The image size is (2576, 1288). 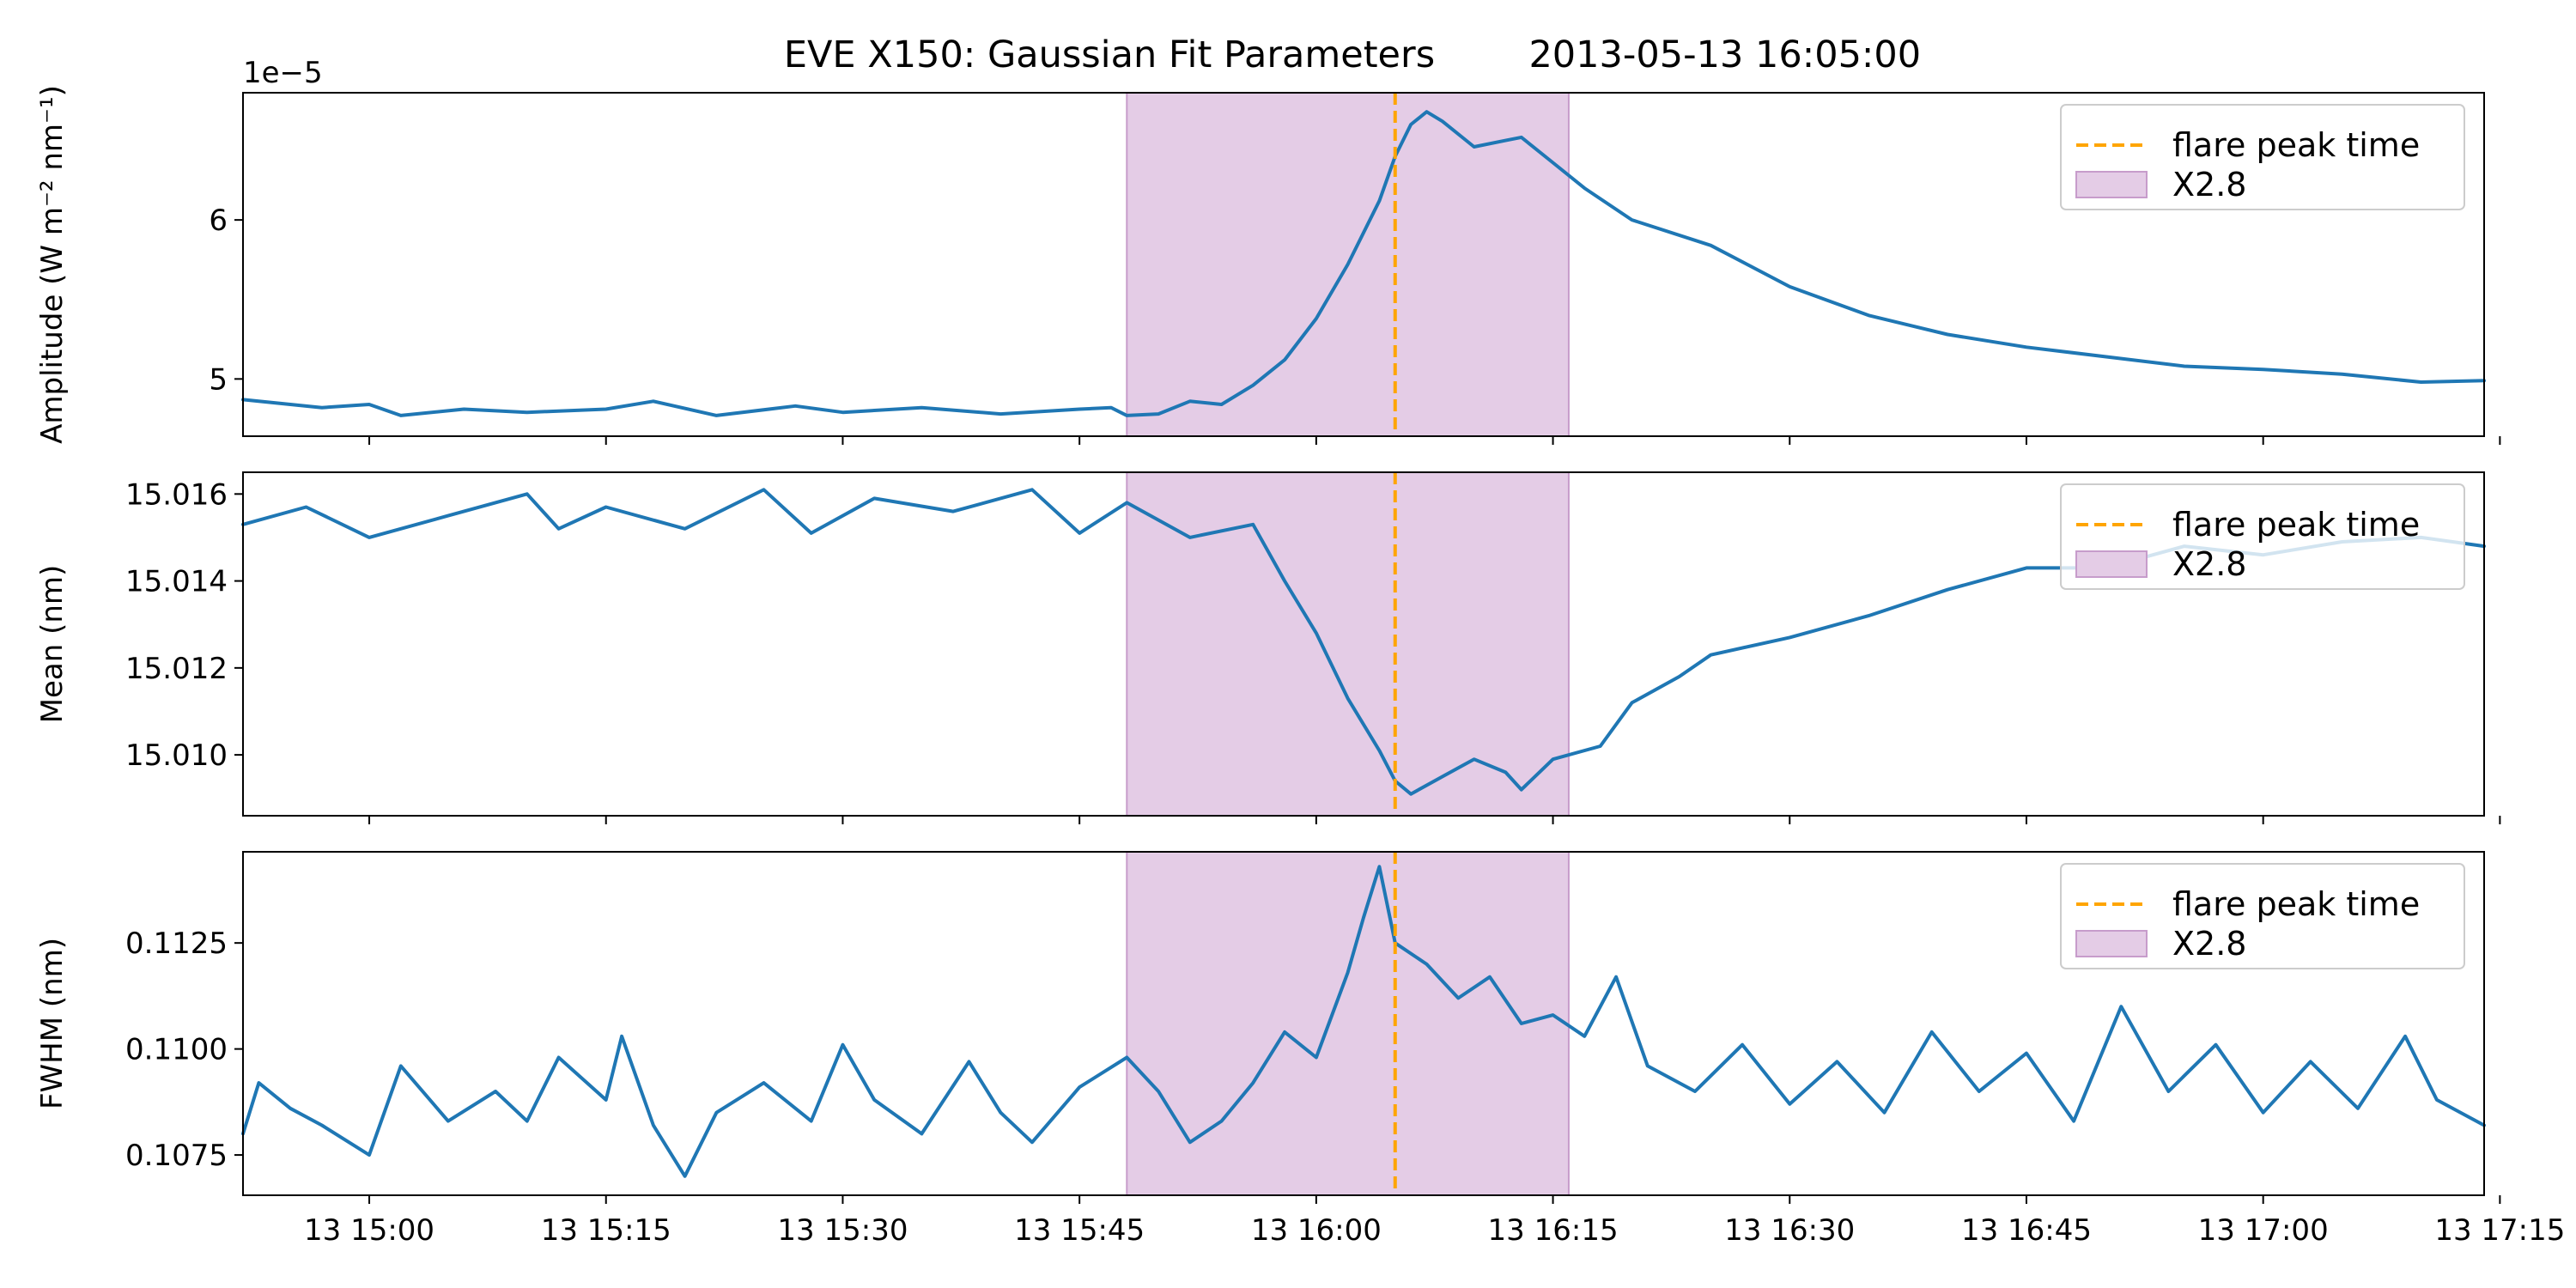 What do you see at coordinates (176, 1156) in the screenshot?
I see `y-tick-label: 0.1075` at bounding box center [176, 1156].